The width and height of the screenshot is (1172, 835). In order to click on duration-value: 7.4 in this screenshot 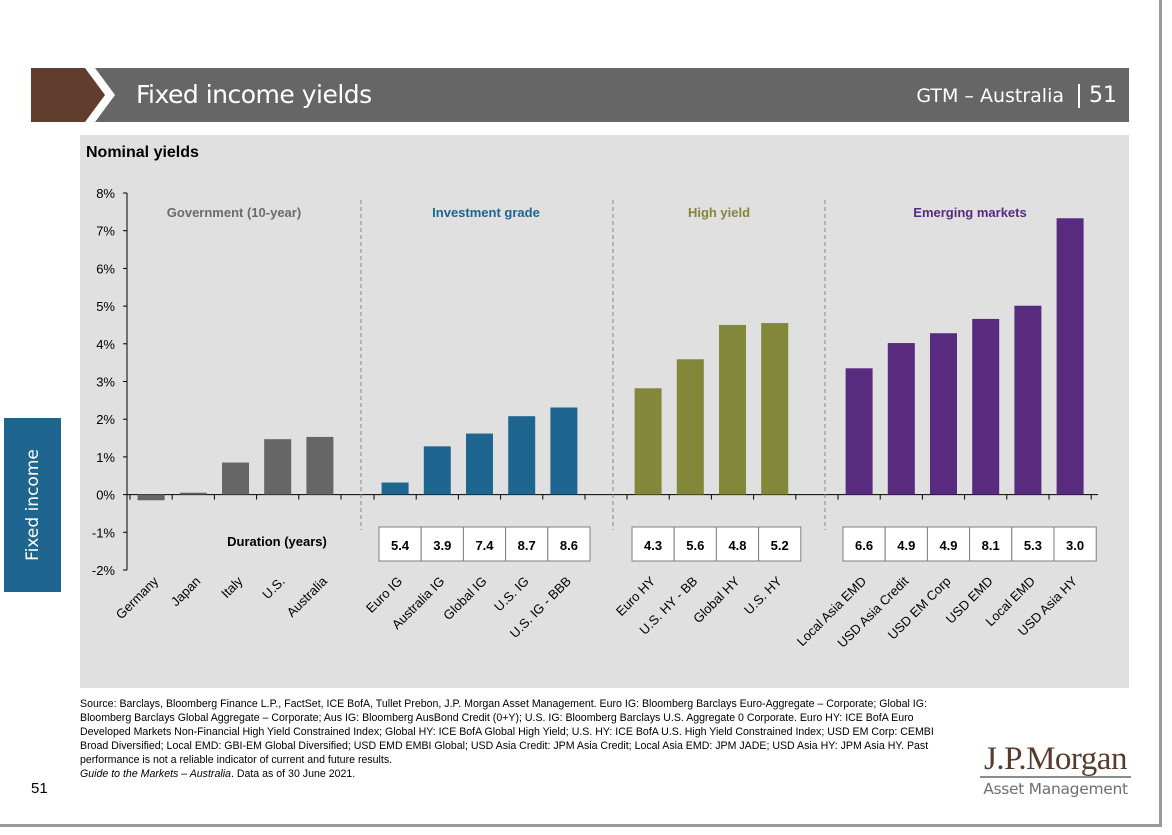, I will do `click(484, 545)`.